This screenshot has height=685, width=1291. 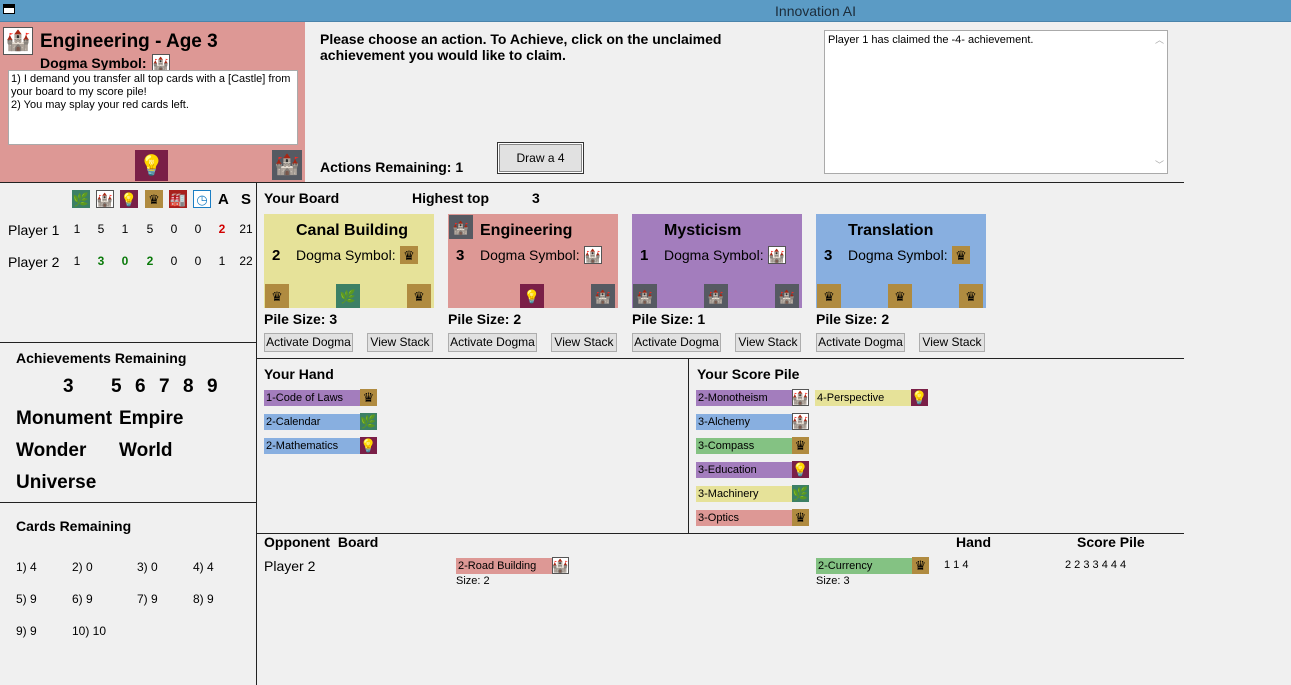 I want to click on player-name: Player 1, so click(x=34, y=230).